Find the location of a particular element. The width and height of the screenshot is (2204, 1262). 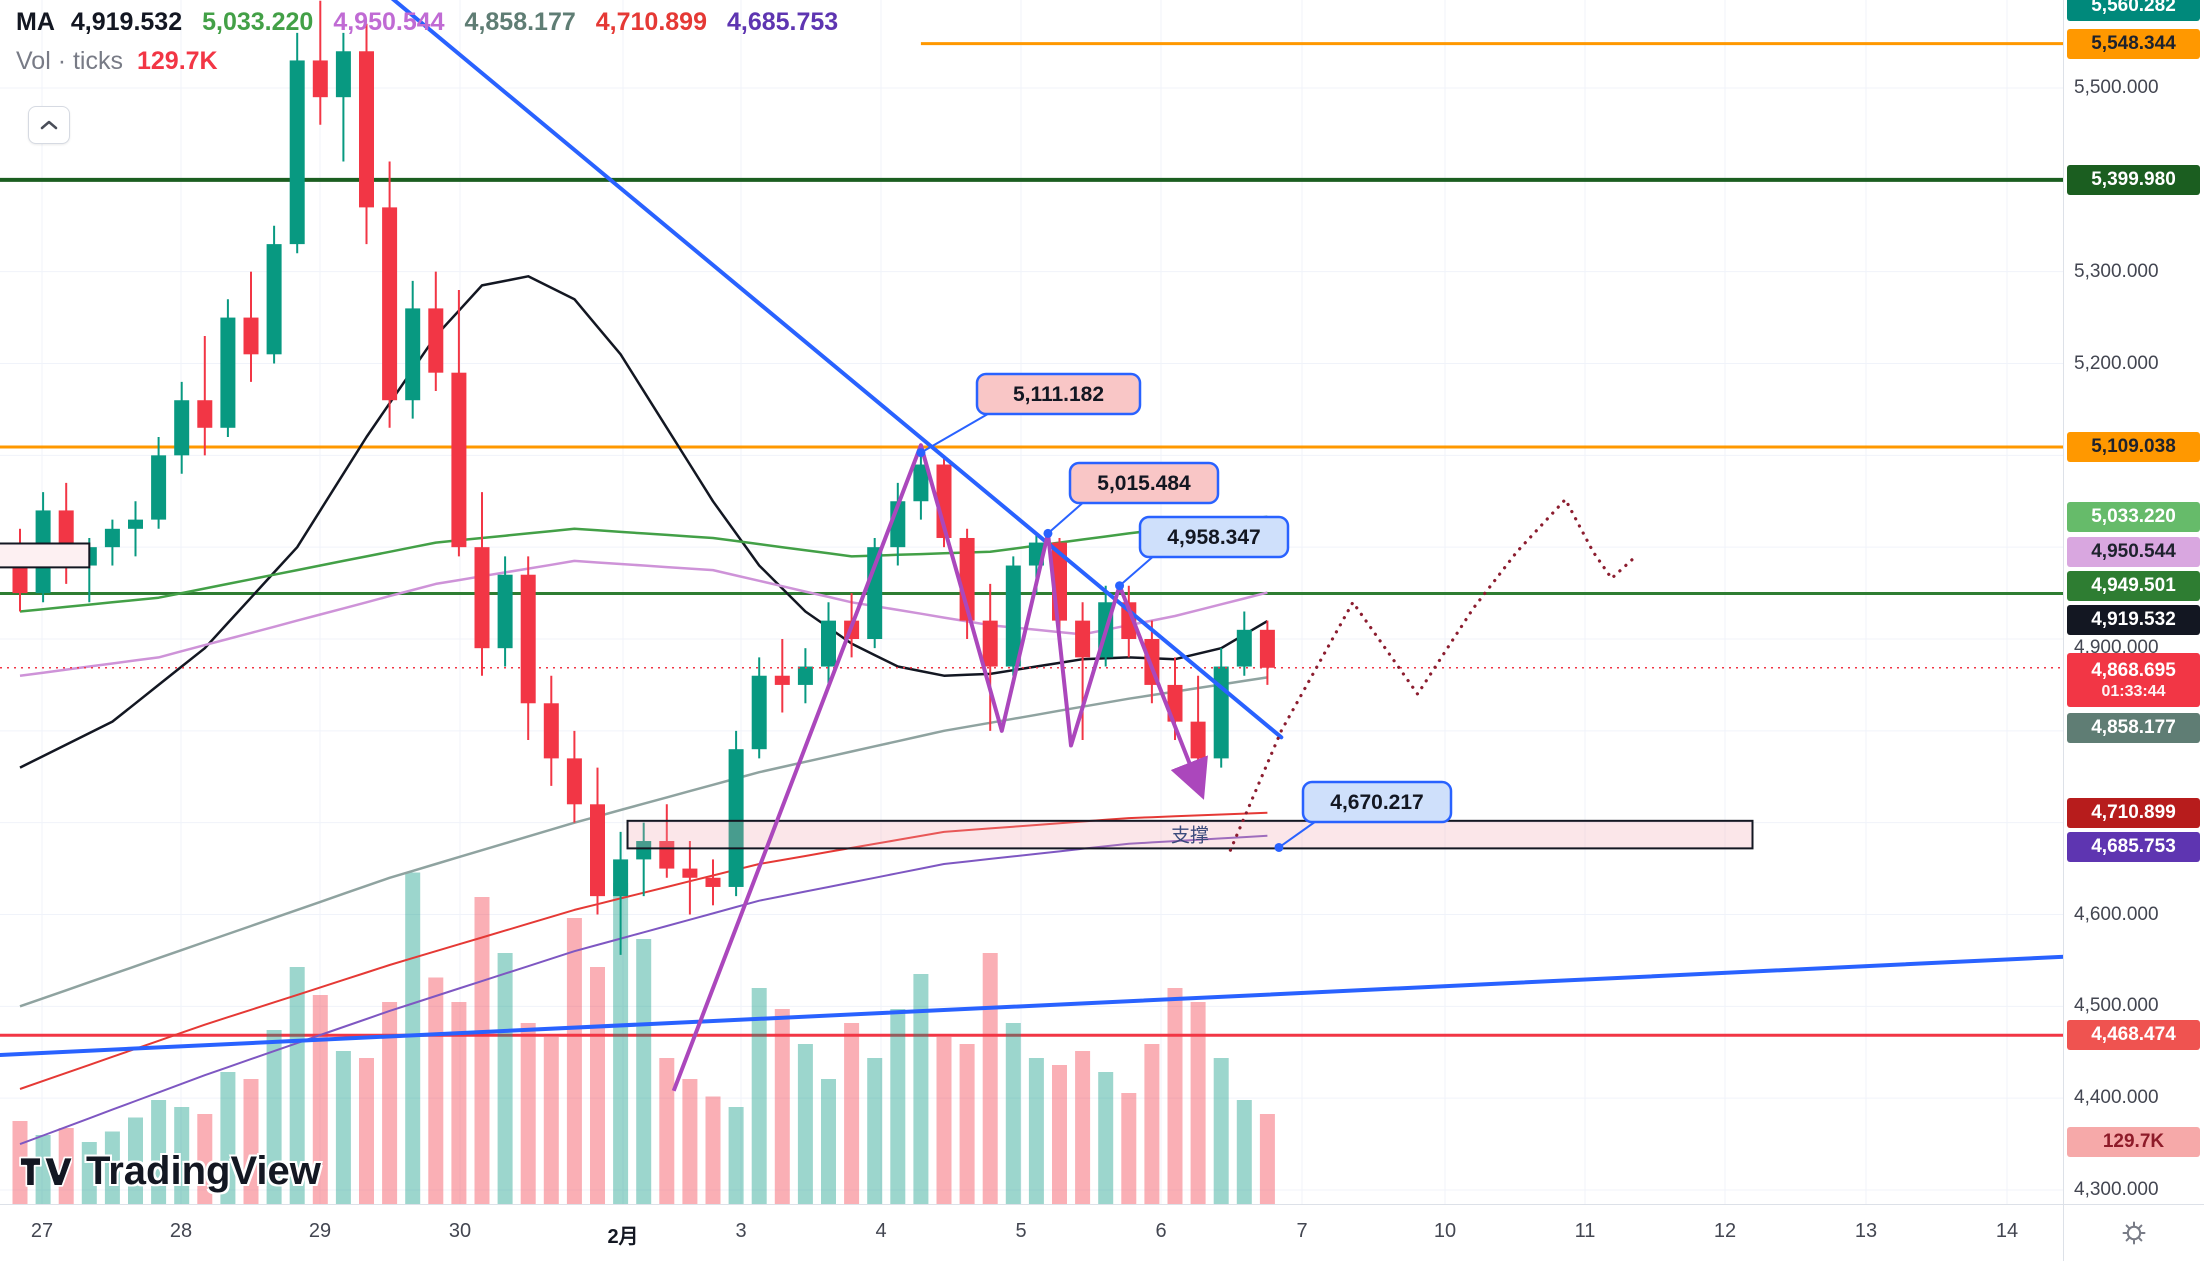

price-callout: 5,111.182 is located at coordinates (1029, 415).